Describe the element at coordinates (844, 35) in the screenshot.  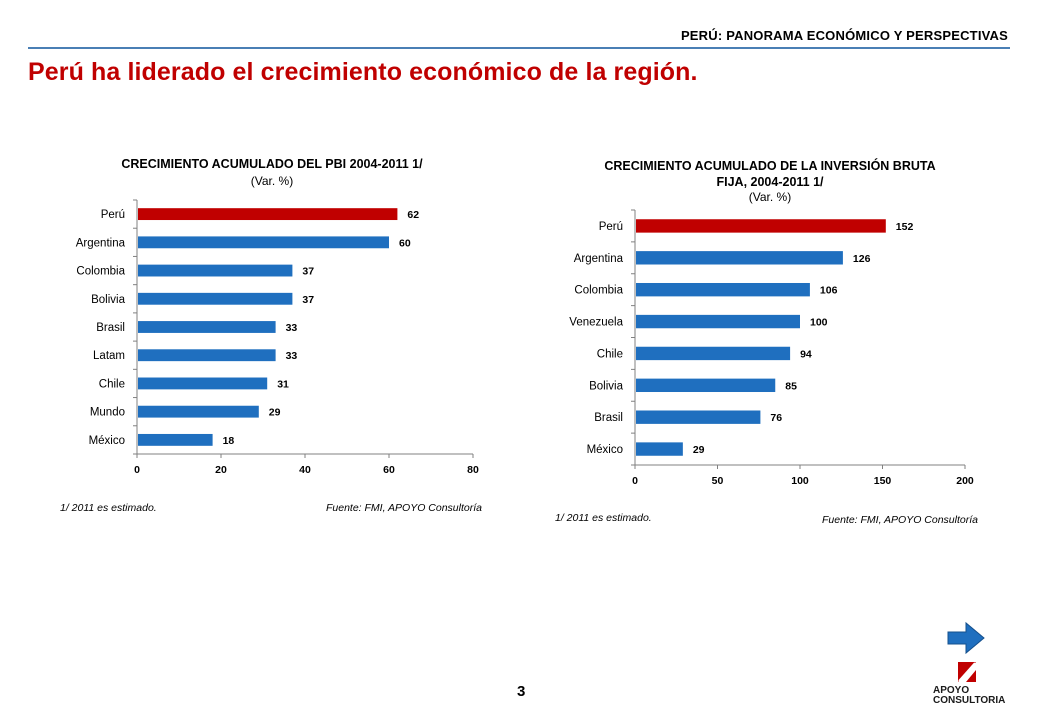
I see `section-header-title: PERÚ: PANORAMA ECONÓMICO Y PERSPECTIVAS` at that location.